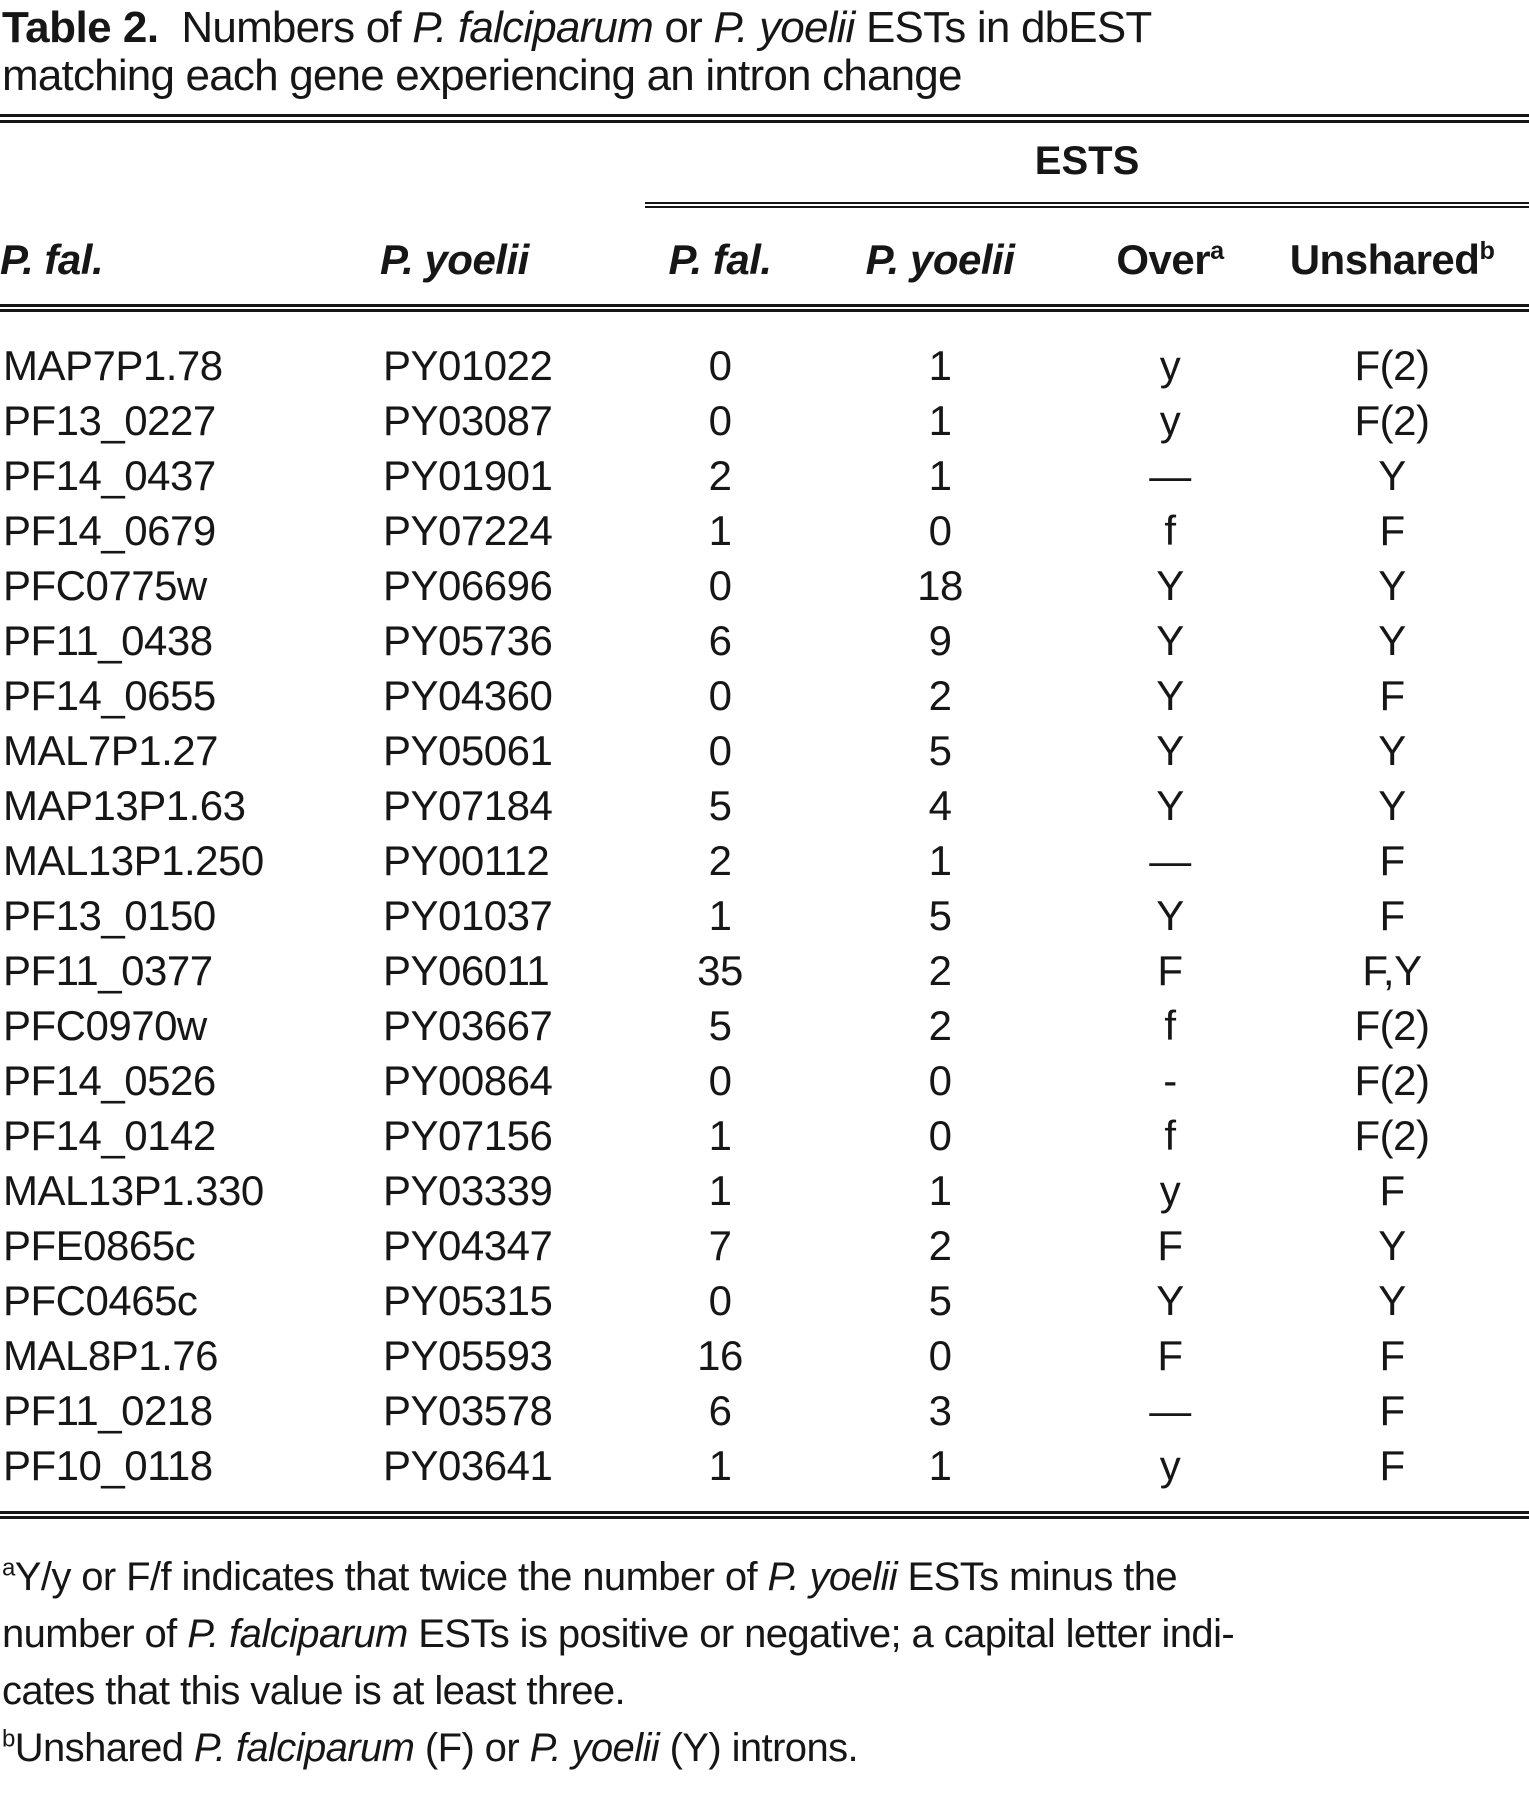  Describe the element at coordinates (1087, 165) in the screenshot. I see `ests-group-header: ESTS` at that location.